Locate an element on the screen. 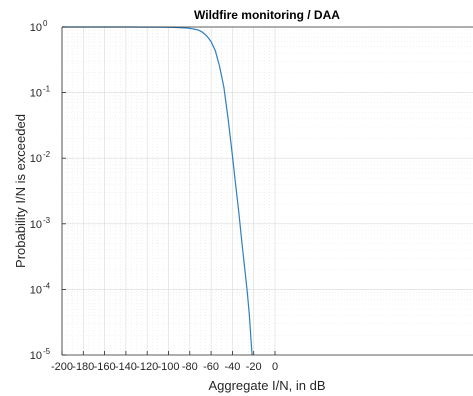 The width and height of the screenshot is (473, 396). x-tick-label: -100 is located at coordinates (168, 367).